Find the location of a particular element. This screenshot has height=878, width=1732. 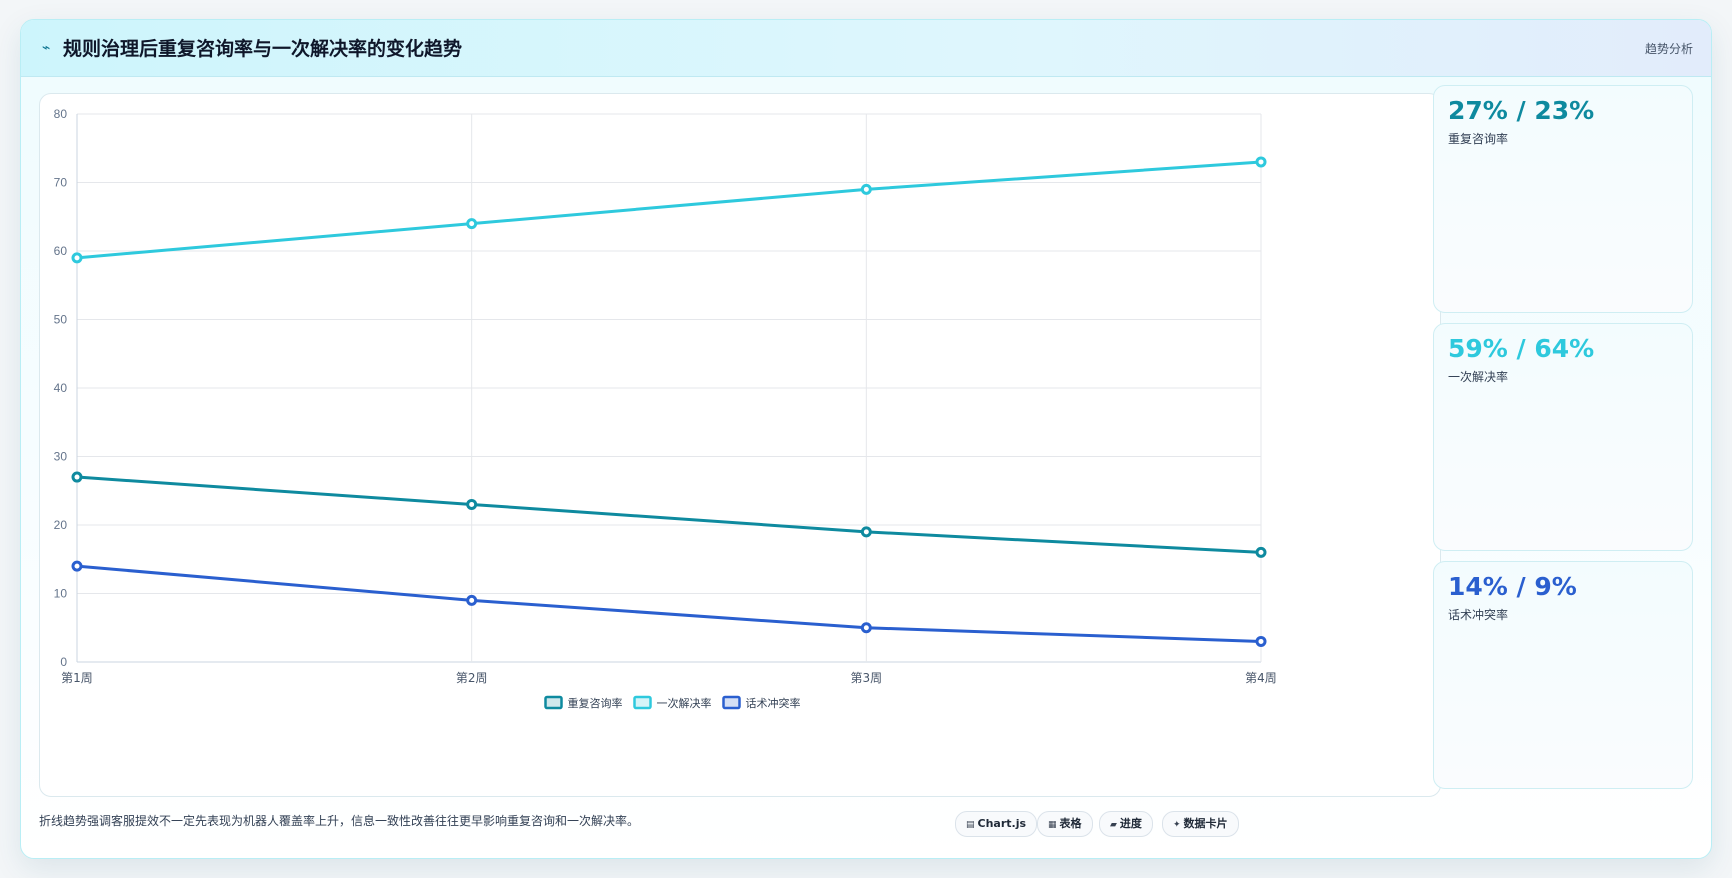

stat-card-conflict: 14% / 9% 话术冲突率 is located at coordinates (1563, 675).